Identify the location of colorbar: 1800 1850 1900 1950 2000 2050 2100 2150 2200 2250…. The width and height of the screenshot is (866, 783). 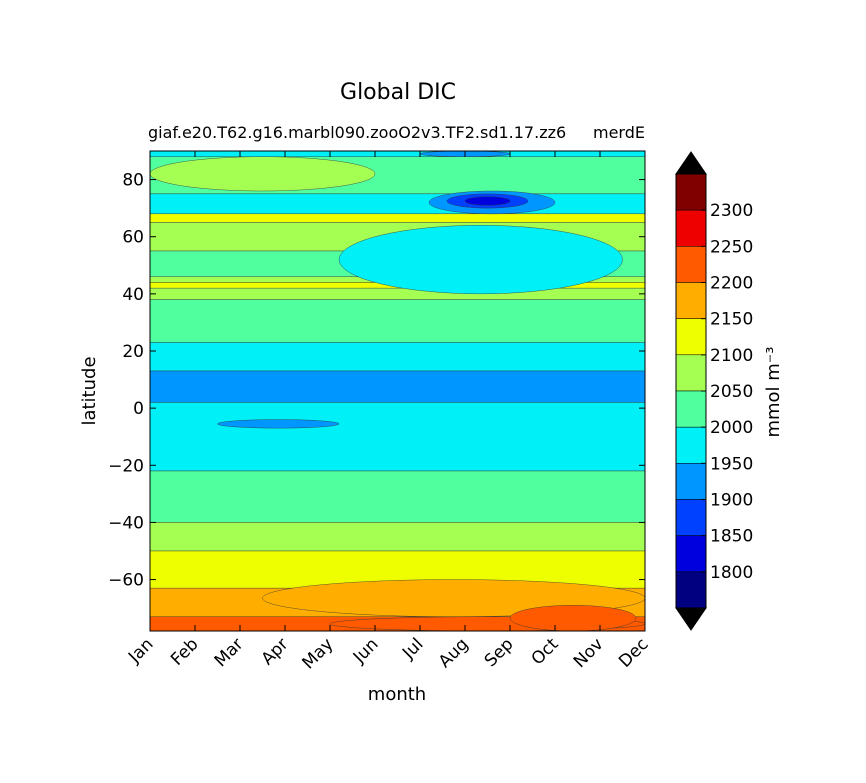
(714, 391).